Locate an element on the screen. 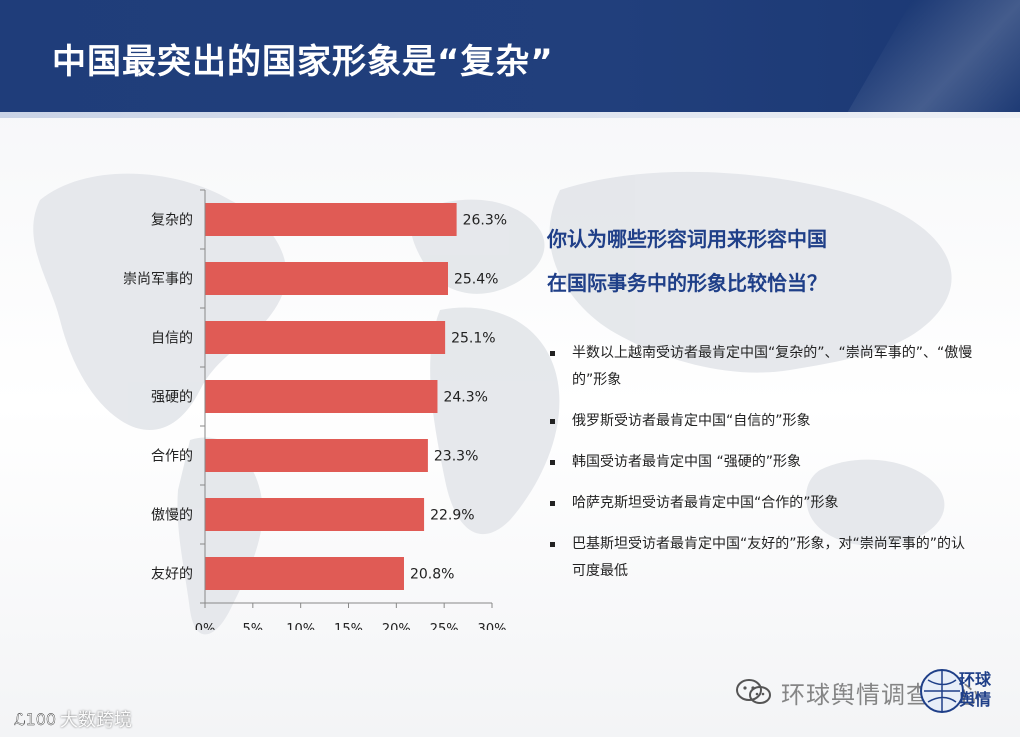 This screenshot has height=737, width=1020. finding-item: 半数以上越南受访者最肯定中国“复杂的”、“崇尚军事的”、“傲慢的”形象 is located at coordinates (763, 367).